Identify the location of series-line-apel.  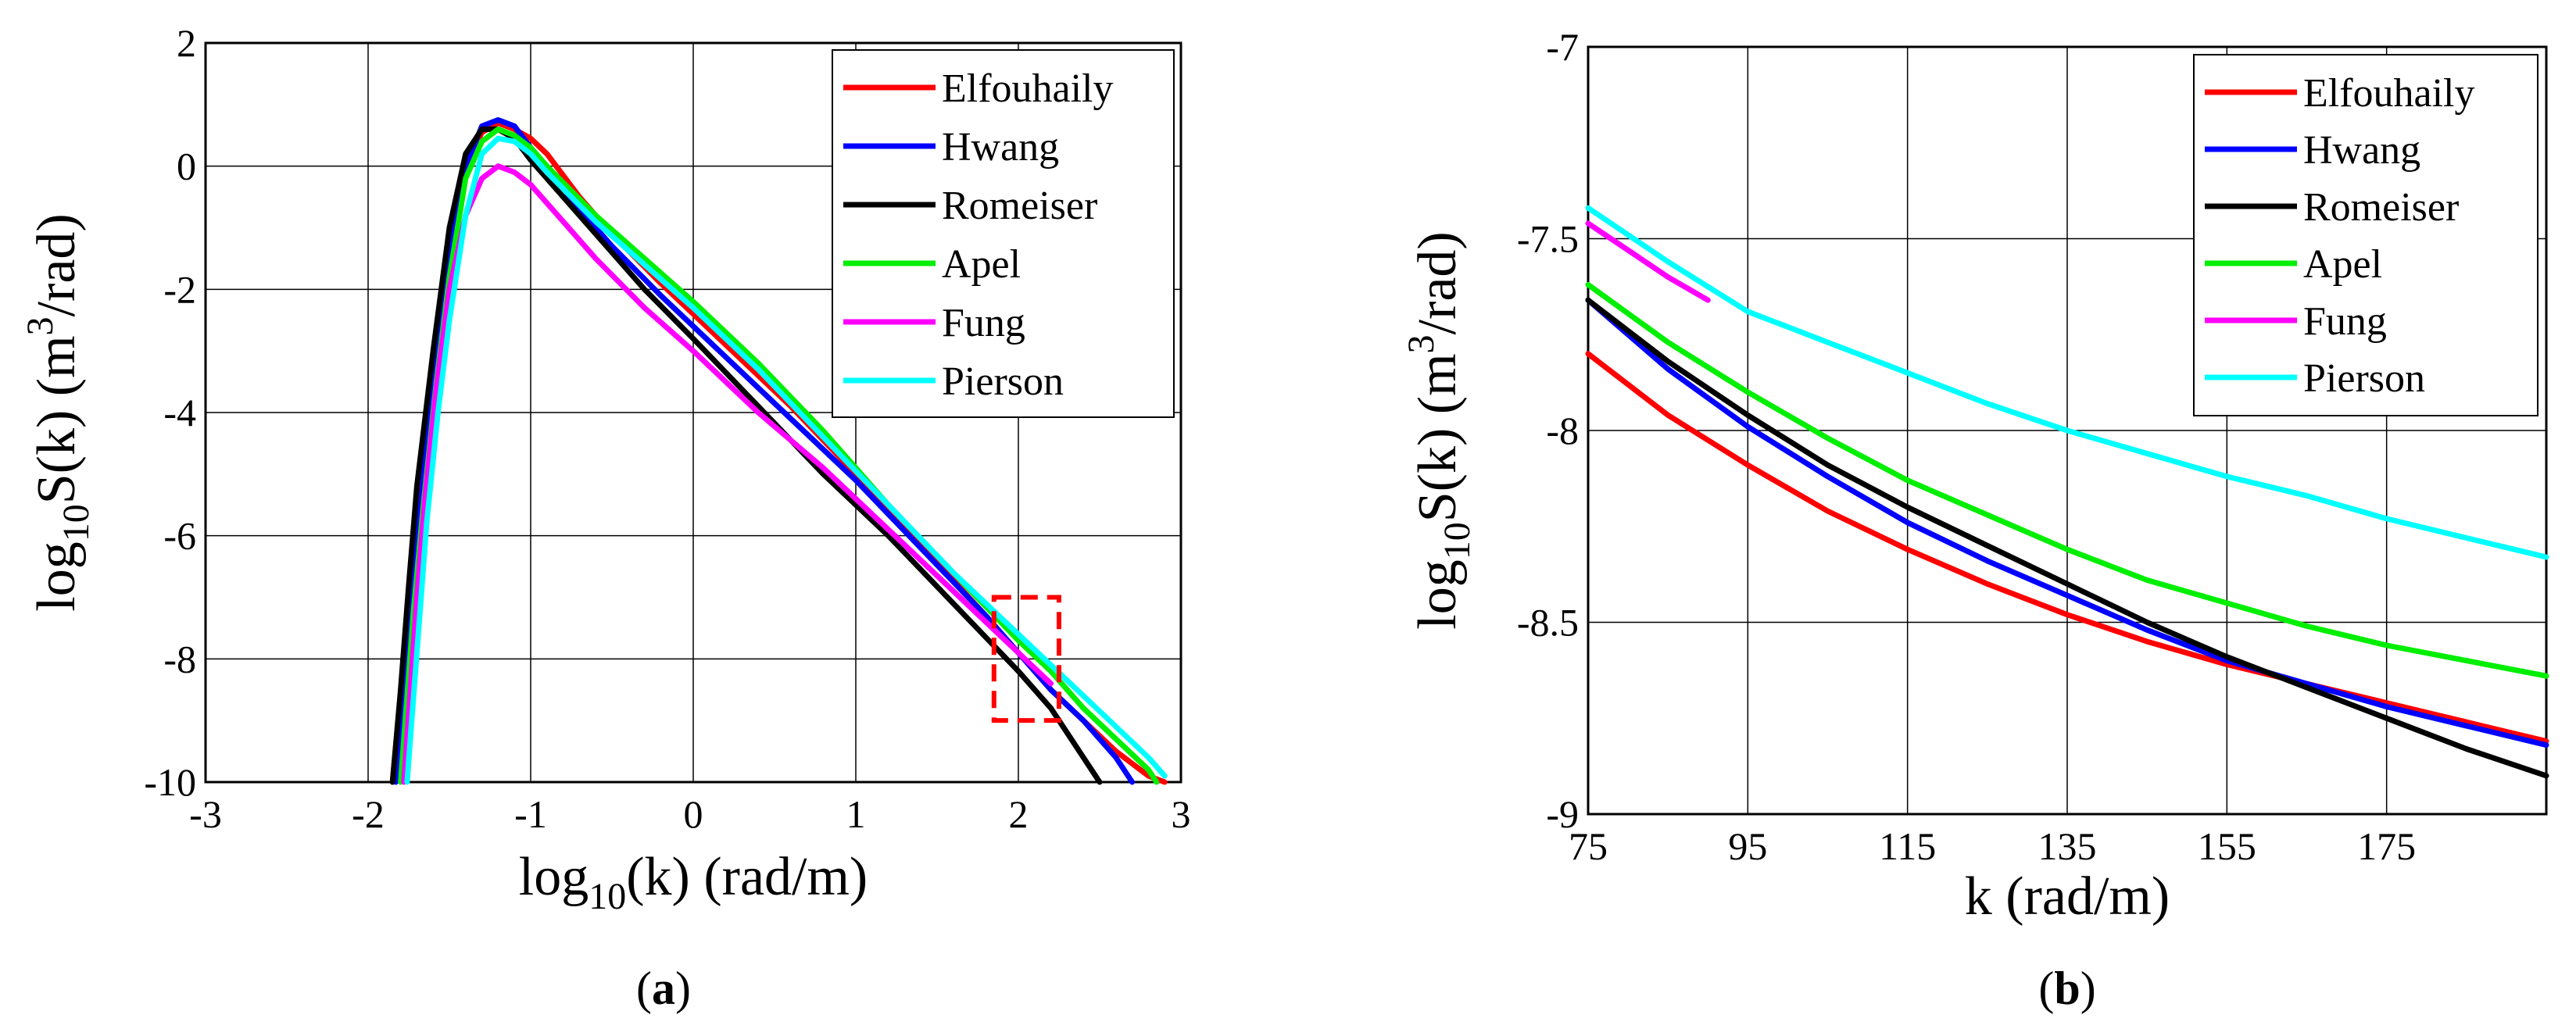
(2067, 480).